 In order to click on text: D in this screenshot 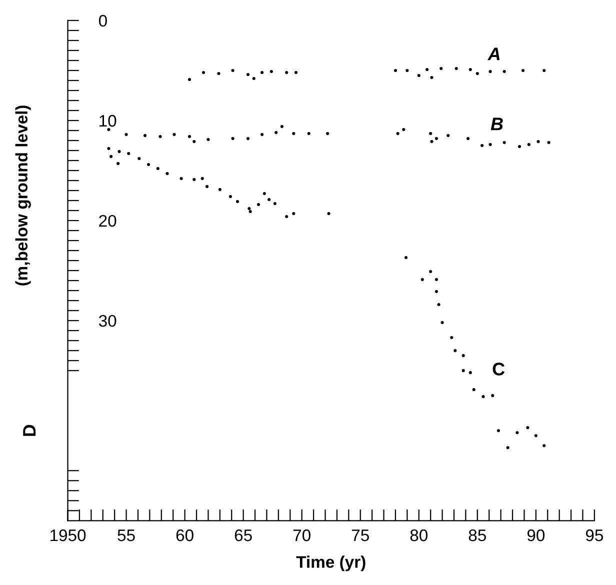, I will do `click(29, 430)`.